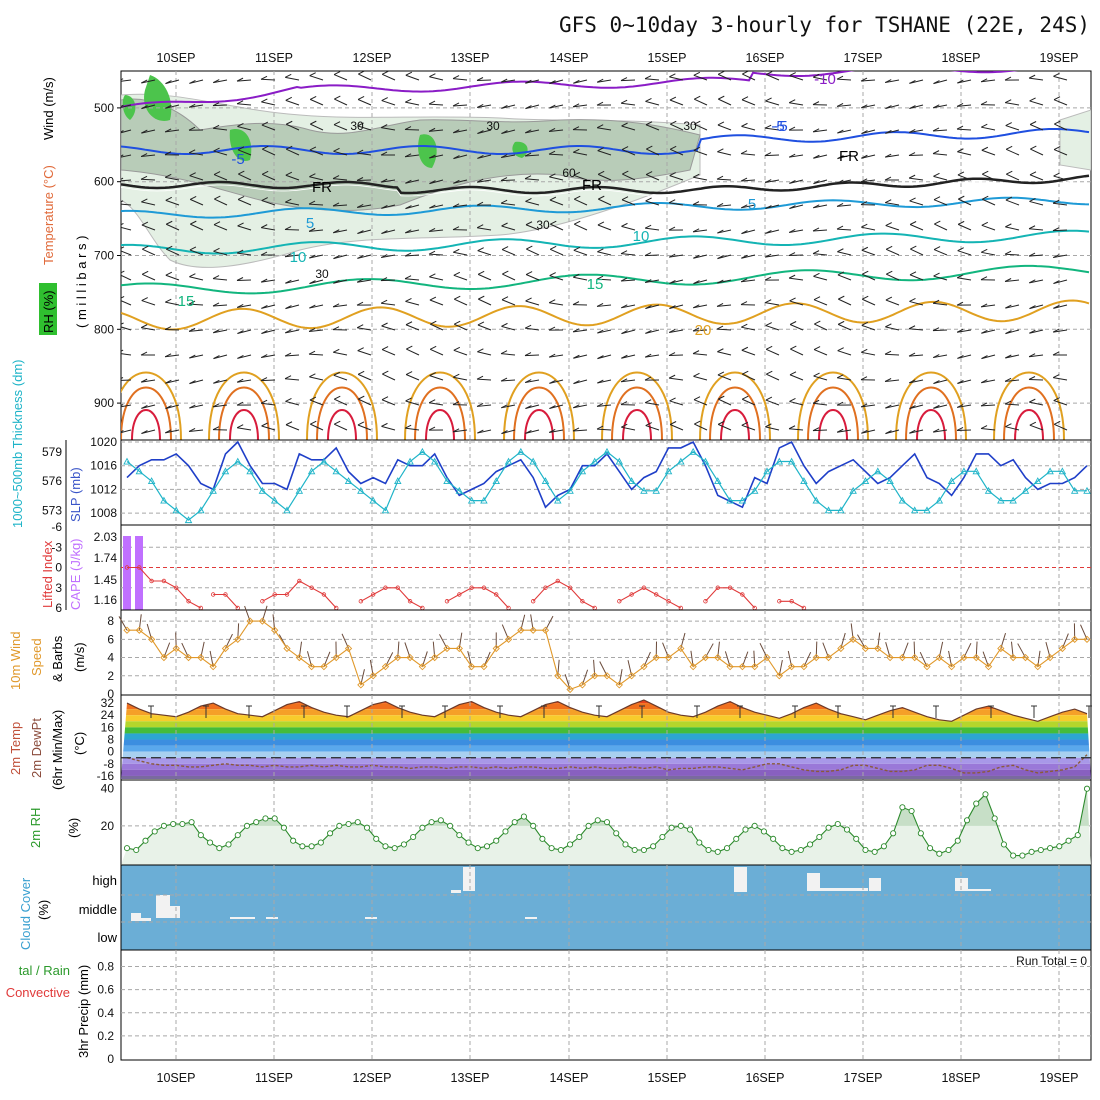  I want to click on temp-tick-label: 8, so click(110, 740).